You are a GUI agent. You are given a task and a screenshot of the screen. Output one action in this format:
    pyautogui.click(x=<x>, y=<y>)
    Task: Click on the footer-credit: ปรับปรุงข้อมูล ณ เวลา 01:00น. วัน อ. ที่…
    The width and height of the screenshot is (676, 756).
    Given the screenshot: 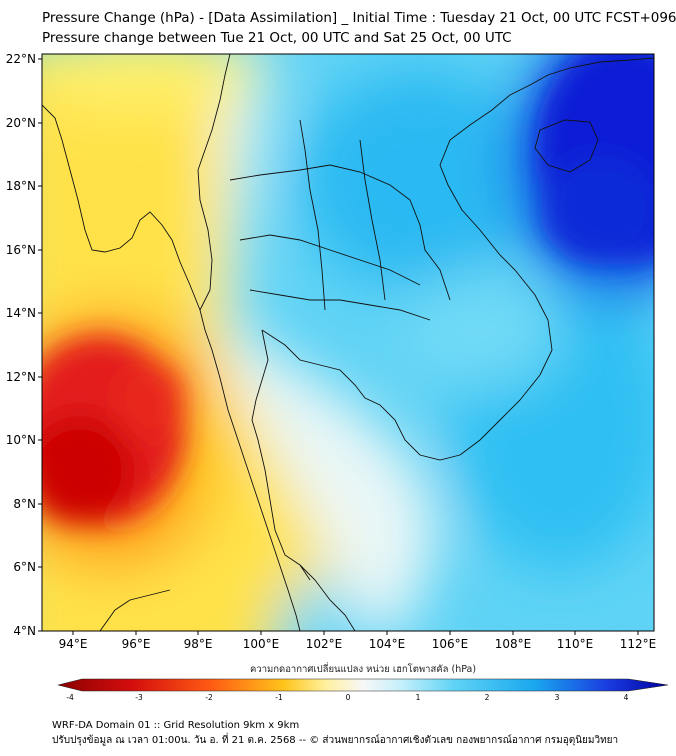 What is the action you would take?
    pyautogui.click(x=335, y=740)
    